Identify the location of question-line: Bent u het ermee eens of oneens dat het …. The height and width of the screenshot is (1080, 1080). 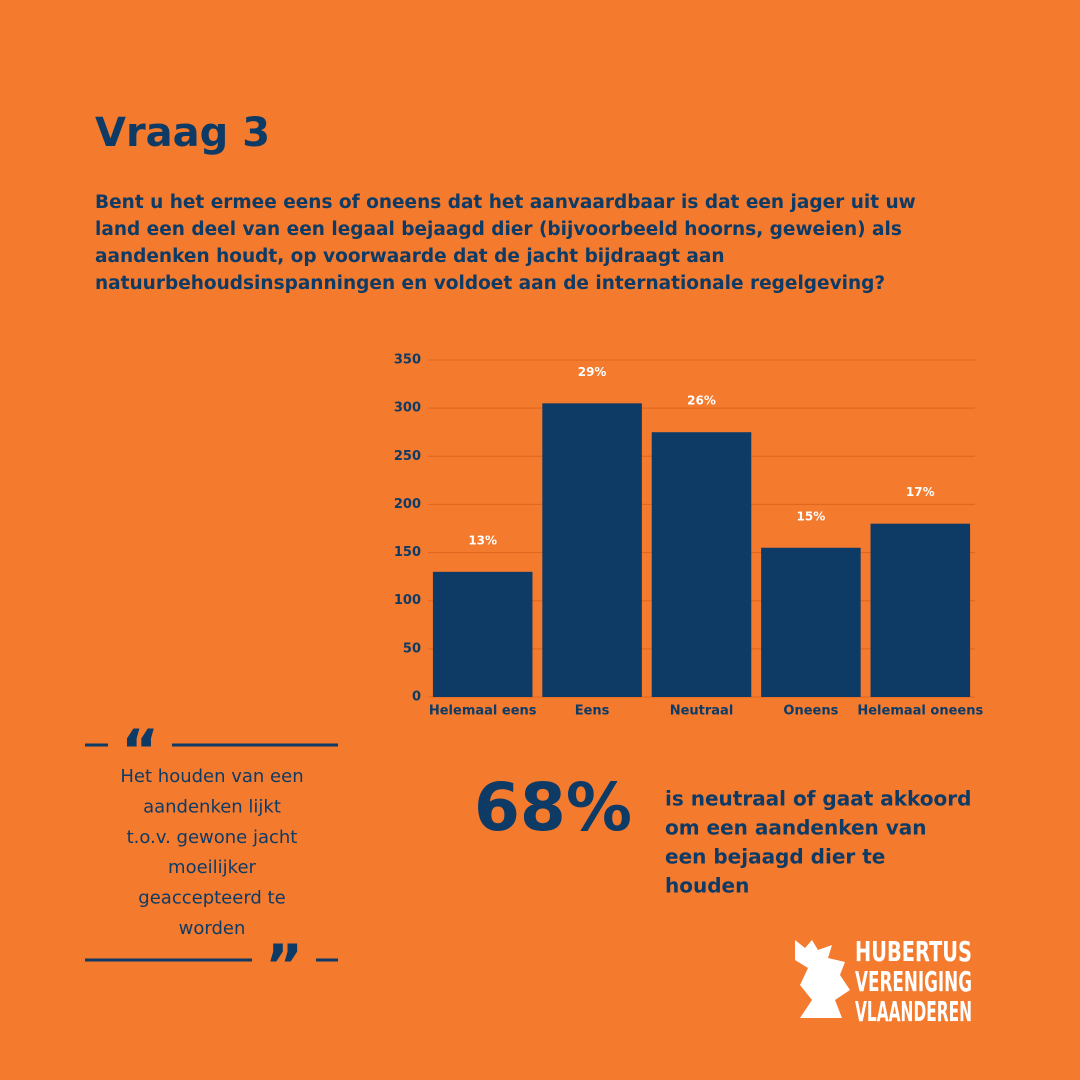
(505, 202).